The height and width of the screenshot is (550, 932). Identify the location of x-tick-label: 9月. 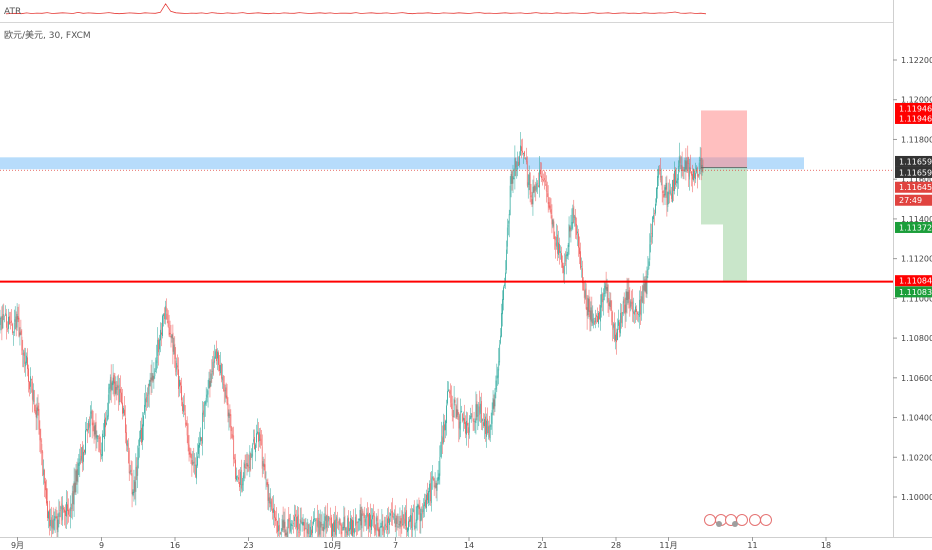
(17, 545).